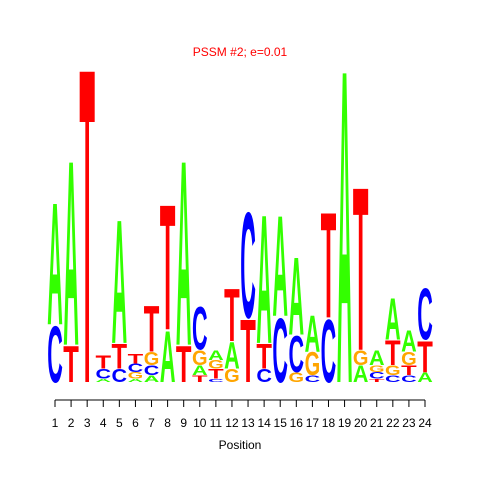 This screenshot has height=480, width=480. Describe the element at coordinates (425, 423) in the screenshot. I see `x-tick-label: 24` at that location.